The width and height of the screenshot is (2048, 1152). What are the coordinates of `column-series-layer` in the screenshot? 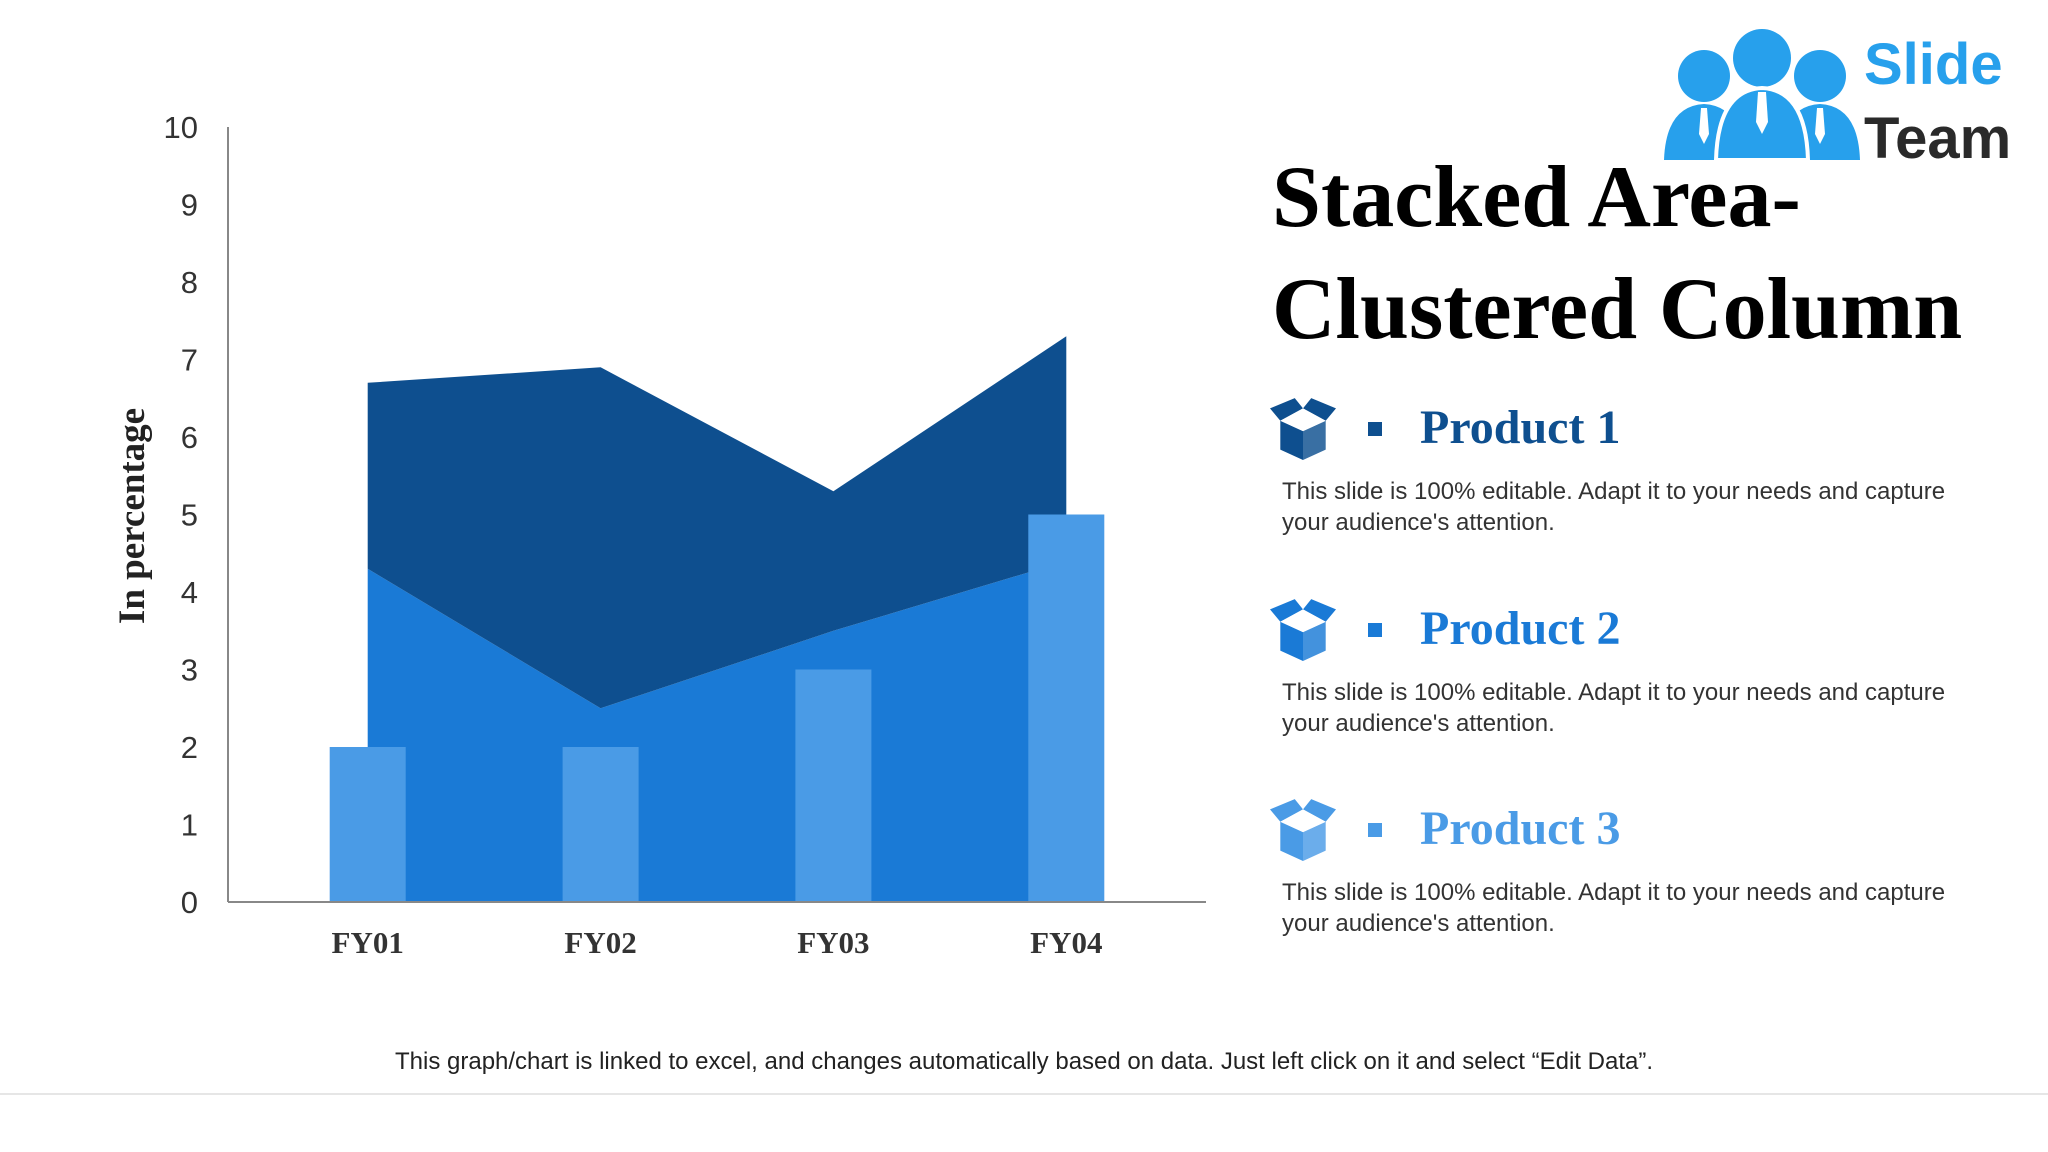 It's located at (717, 708).